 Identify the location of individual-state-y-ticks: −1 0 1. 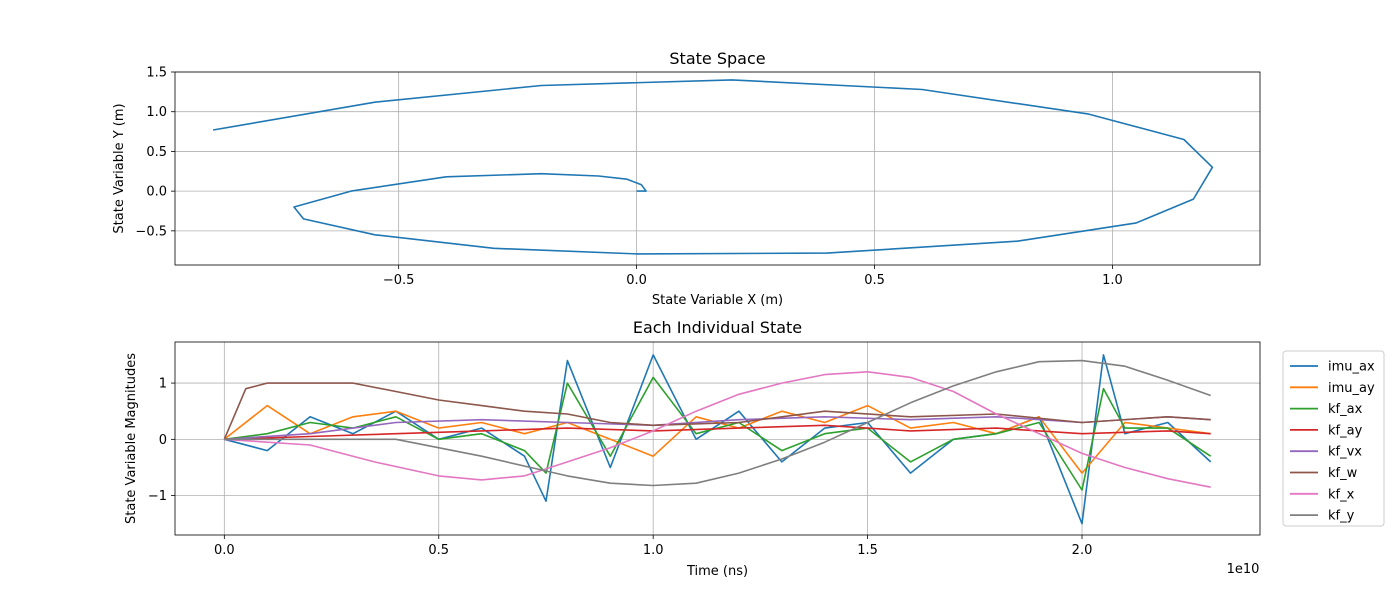
(161, 440).